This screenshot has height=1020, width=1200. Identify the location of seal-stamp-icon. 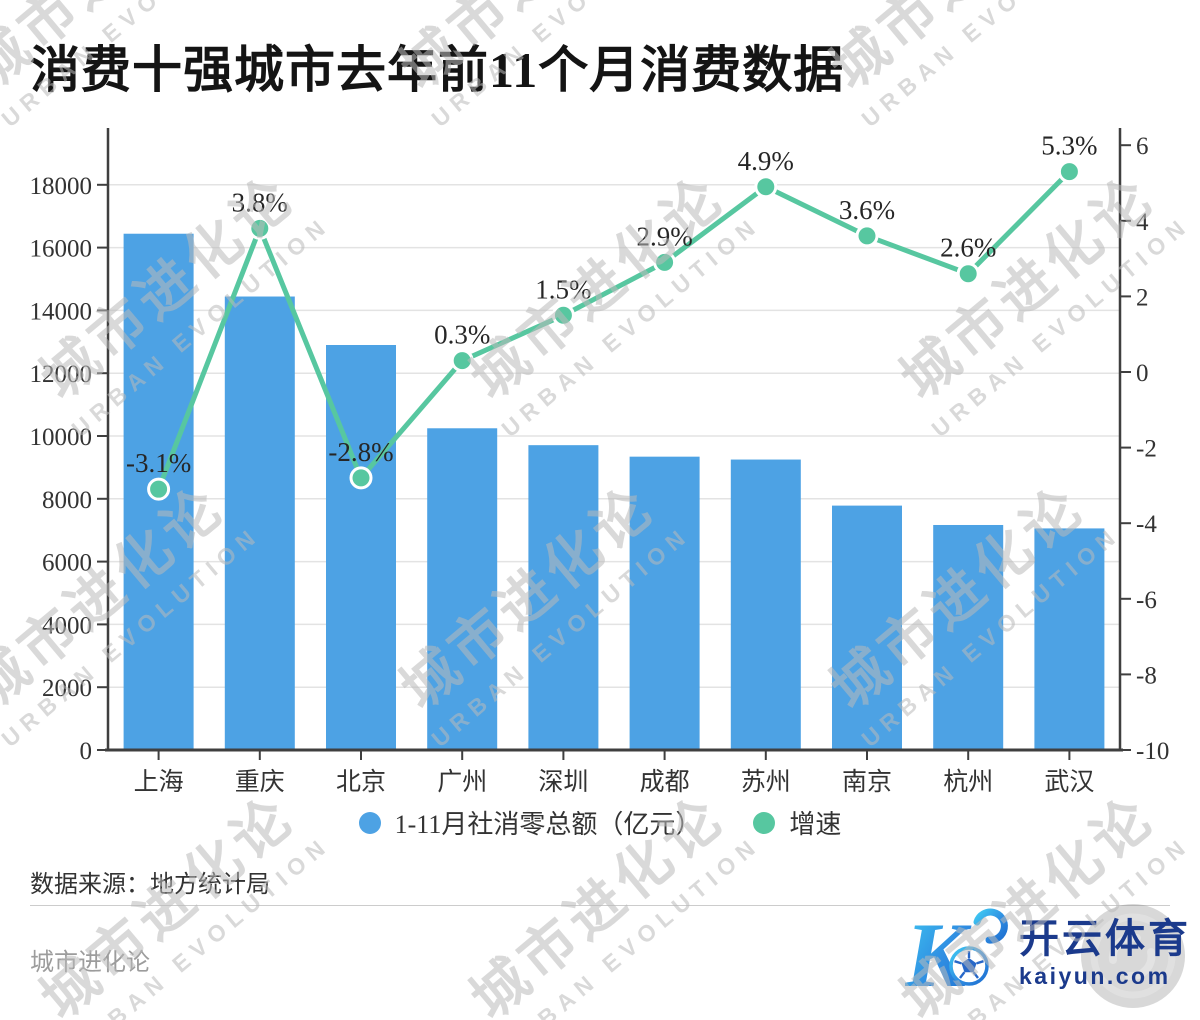
(1133, 956).